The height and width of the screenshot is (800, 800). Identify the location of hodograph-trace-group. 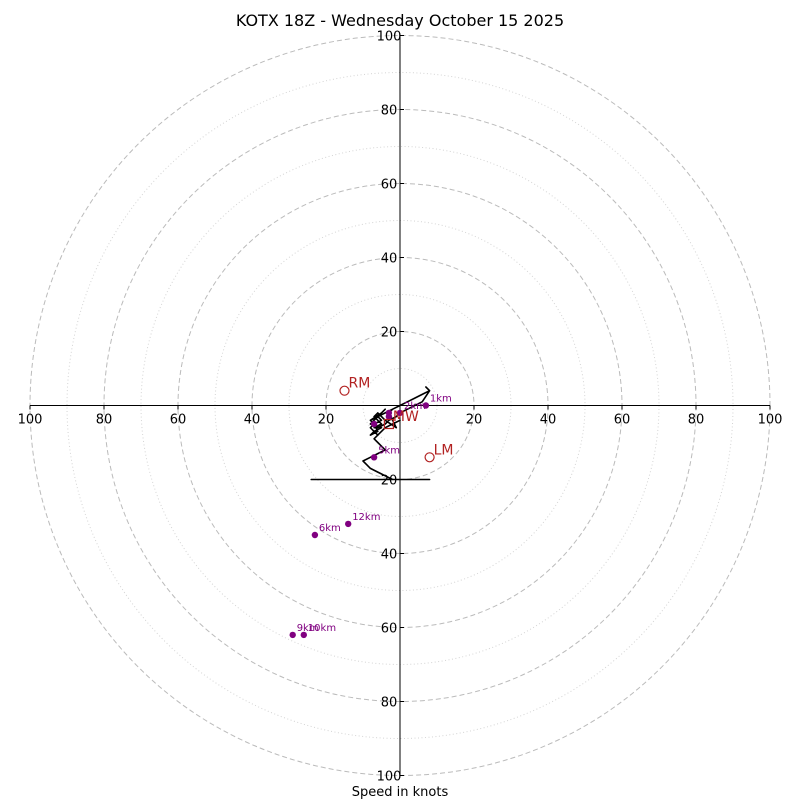
(370, 433).